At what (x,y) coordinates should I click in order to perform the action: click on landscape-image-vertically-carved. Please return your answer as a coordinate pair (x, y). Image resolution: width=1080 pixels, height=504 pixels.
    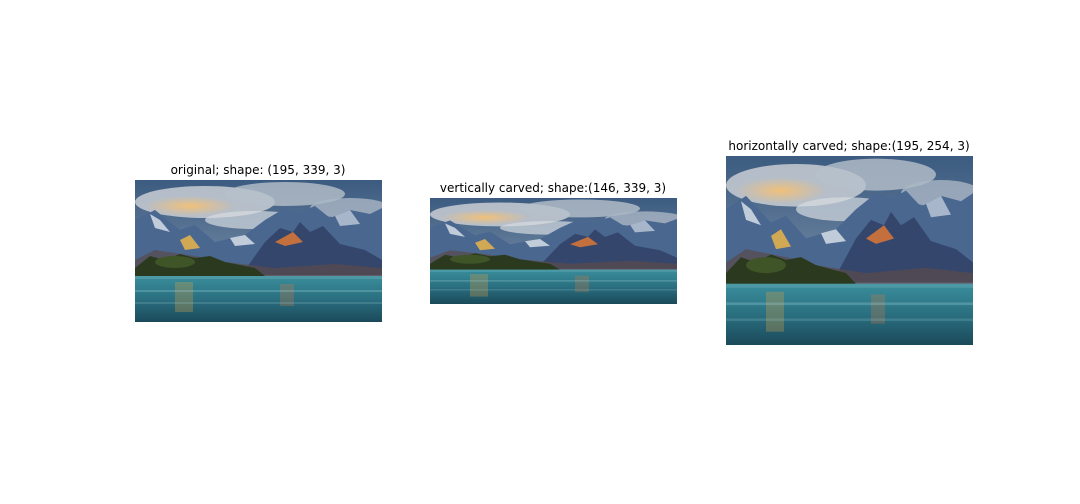
    Looking at the image, I should click on (553, 251).